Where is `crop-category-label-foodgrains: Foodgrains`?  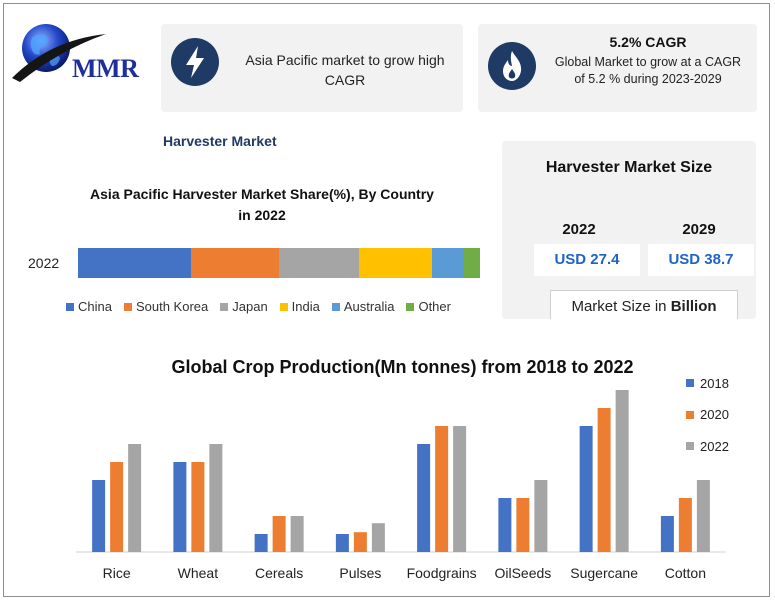
crop-category-label-foodgrains: Foodgrains is located at coordinates (442, 573).